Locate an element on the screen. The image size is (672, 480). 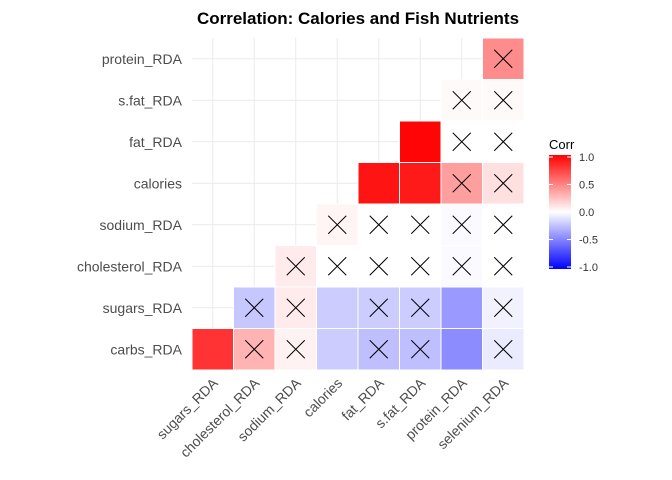
legend-tick: 1.0 is located at coordinates (571, 158).